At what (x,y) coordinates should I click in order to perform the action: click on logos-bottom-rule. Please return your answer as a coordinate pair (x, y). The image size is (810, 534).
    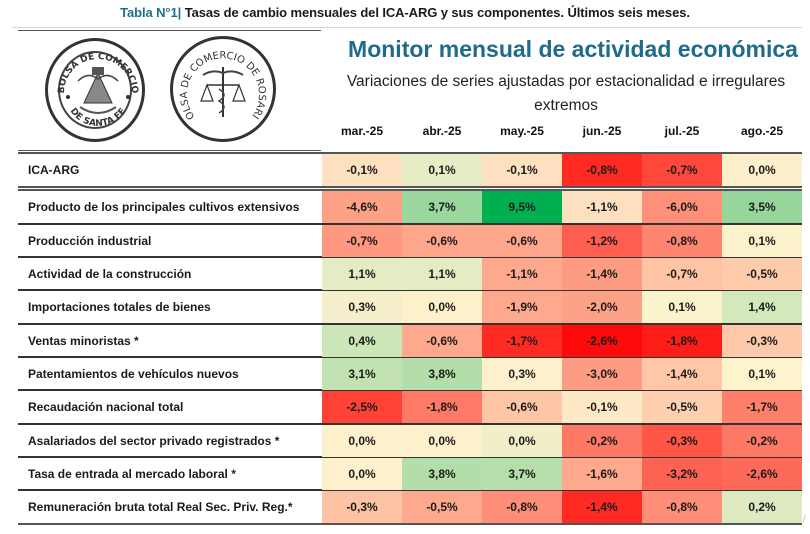
    Looking at the image, I should click on (169, 150).